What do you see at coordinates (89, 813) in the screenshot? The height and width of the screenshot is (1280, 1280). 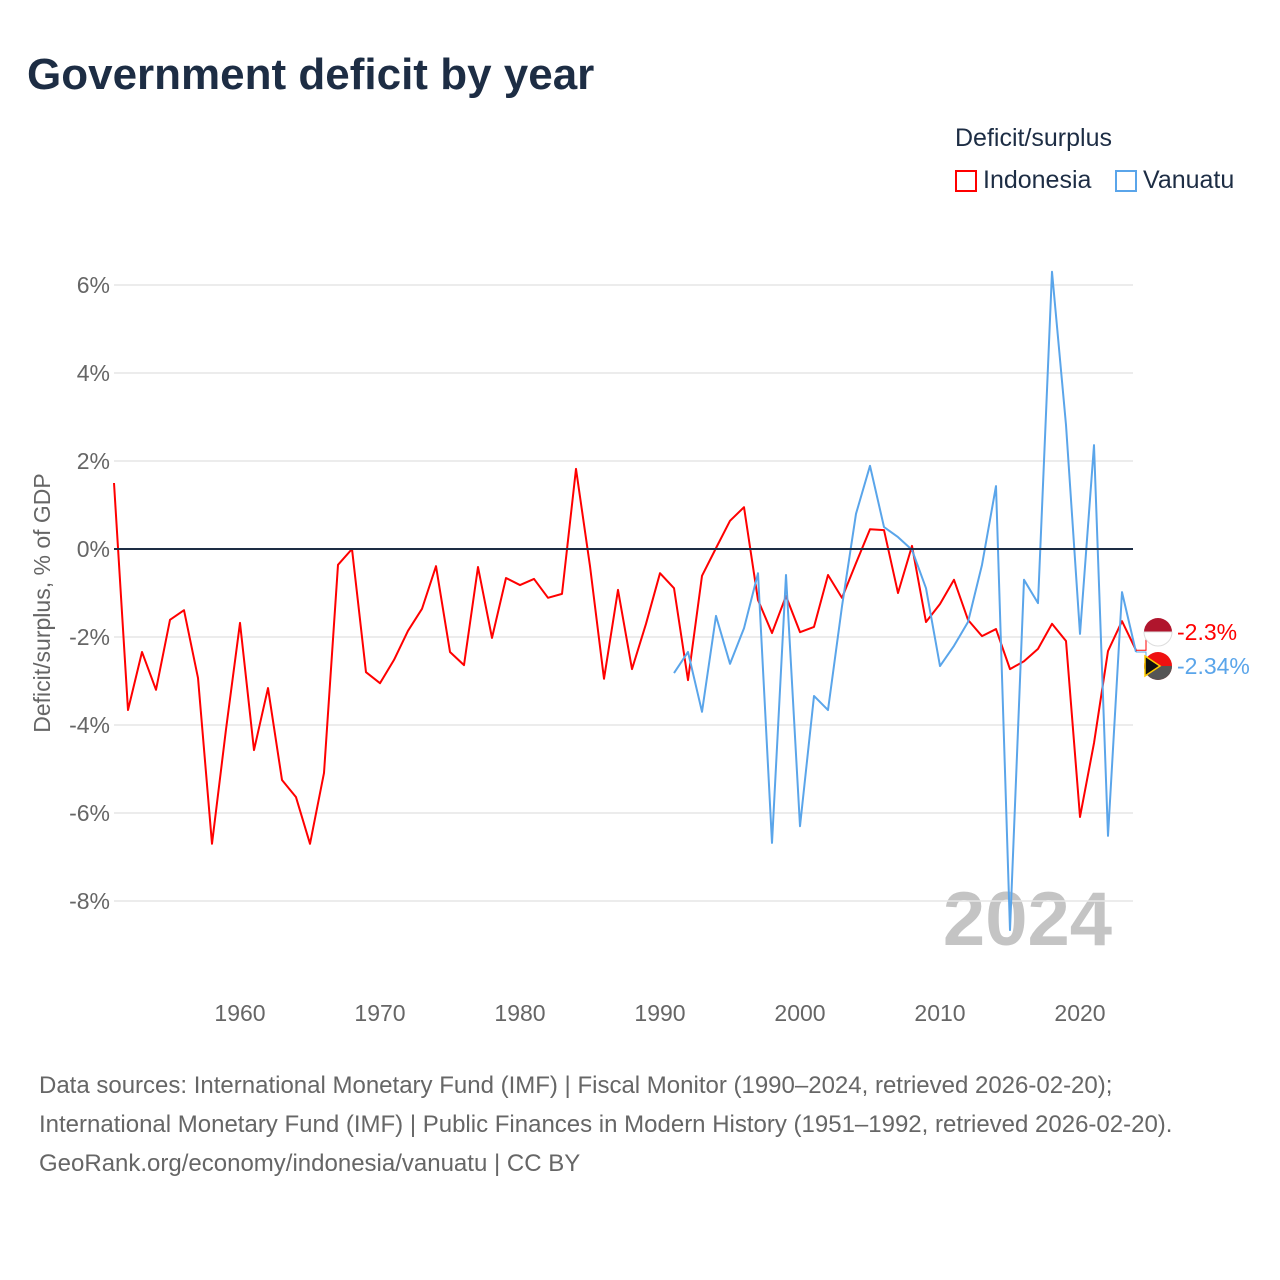 I see `y-tick-label: -6%` at bounding box center [89, 813].